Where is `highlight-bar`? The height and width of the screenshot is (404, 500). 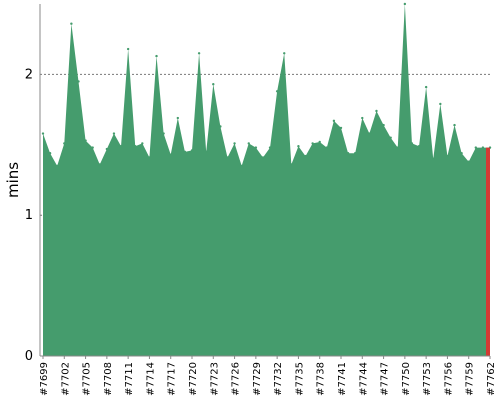 highlight-bar is located at coordinates (488, 251).